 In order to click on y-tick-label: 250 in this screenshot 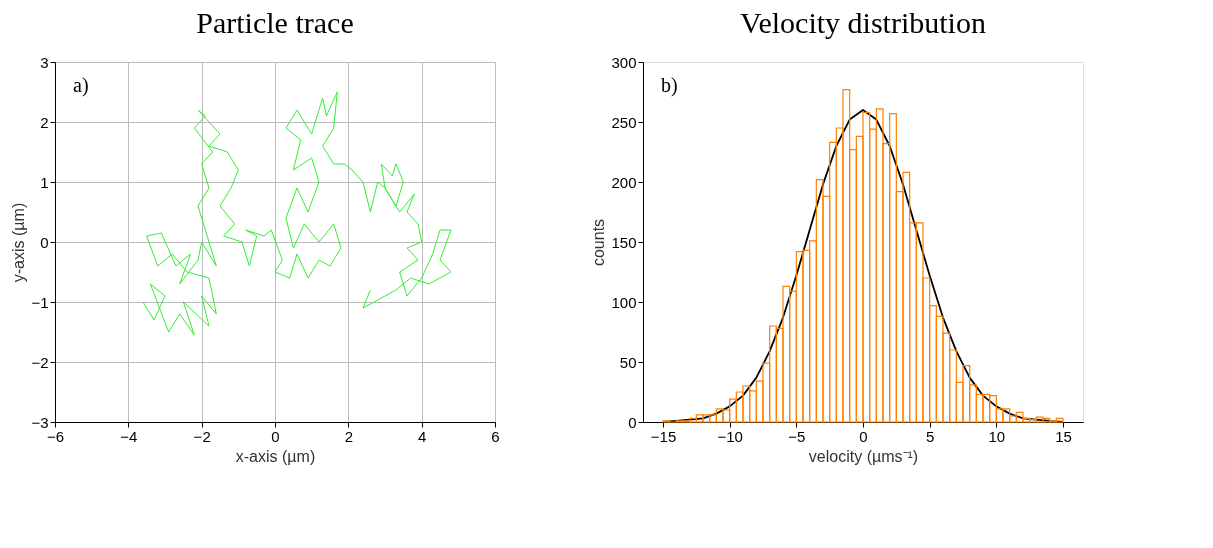, I will do `click(624, 122)`.